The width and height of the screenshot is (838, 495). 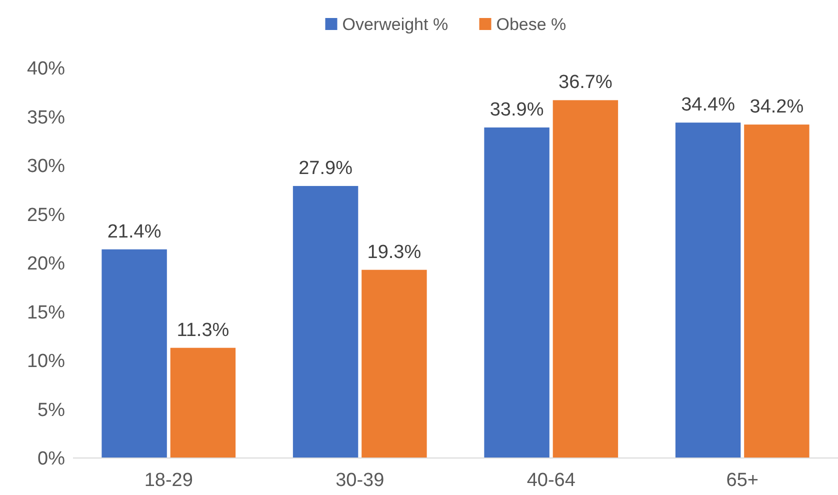 I want to click on y-tick-label: 30%, so click(x=46, y=167).